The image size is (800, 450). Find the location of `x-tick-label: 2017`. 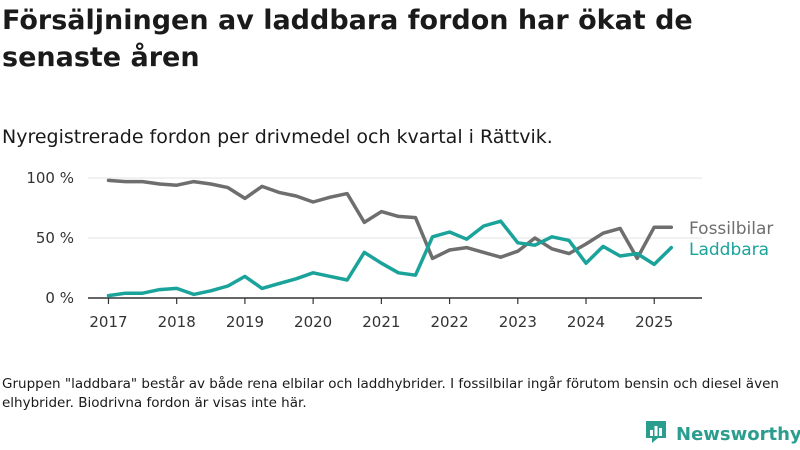

x-tick-label: 2017 is located at coordinates (108, 322).